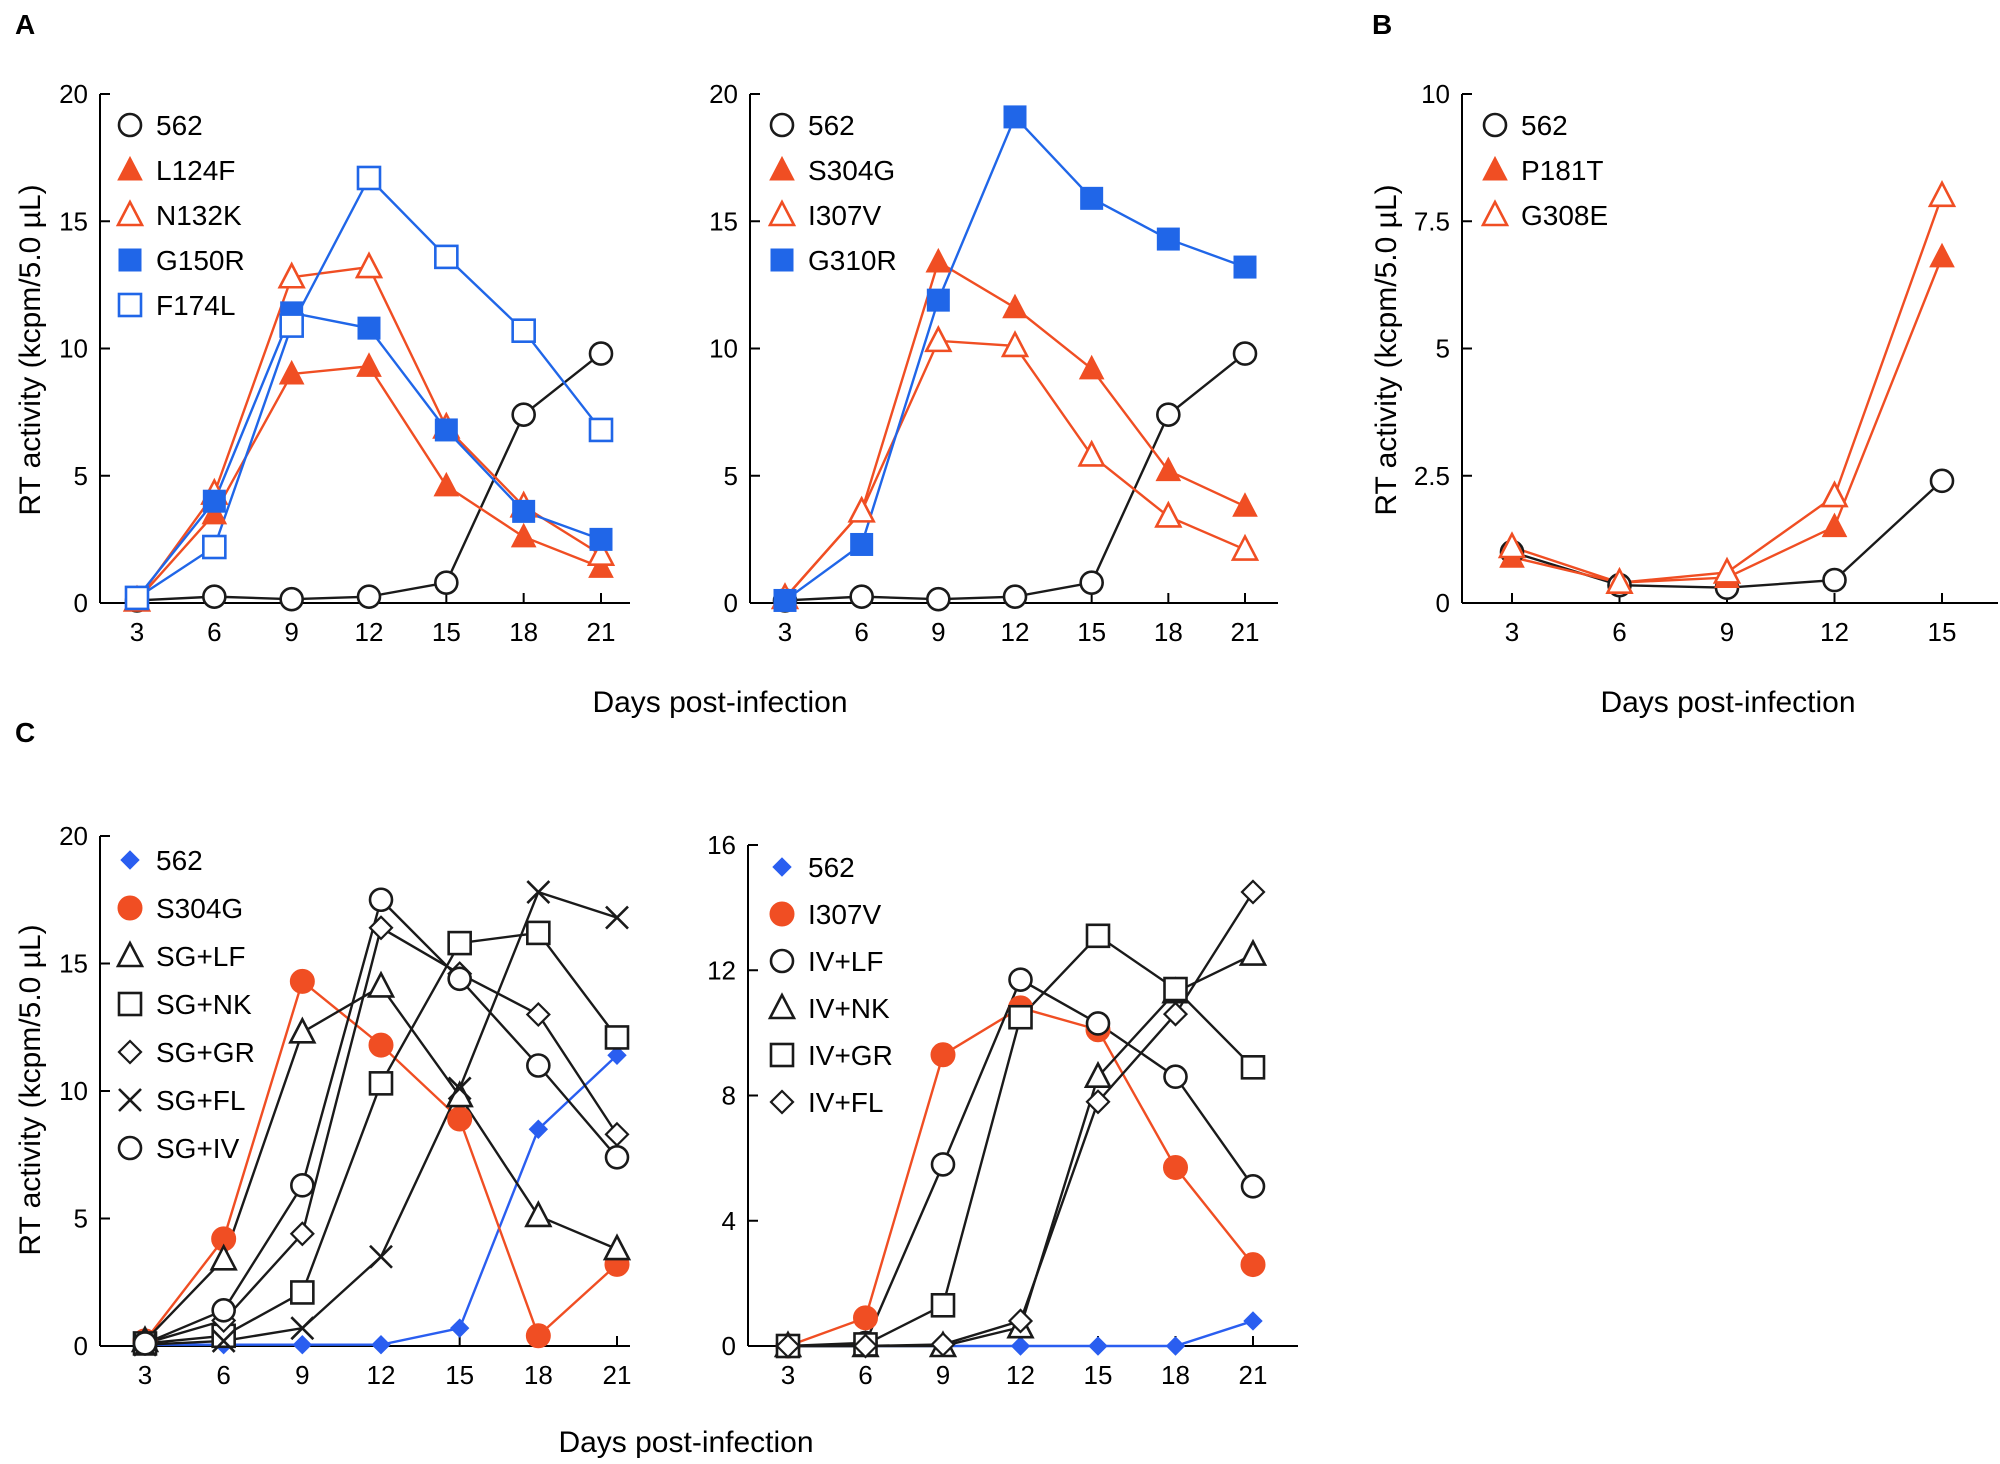 The image size is (2000, 1464). Describe the element at coordinates (200, 260) in the screenshot. I see `legend-label: G150R` at that location.